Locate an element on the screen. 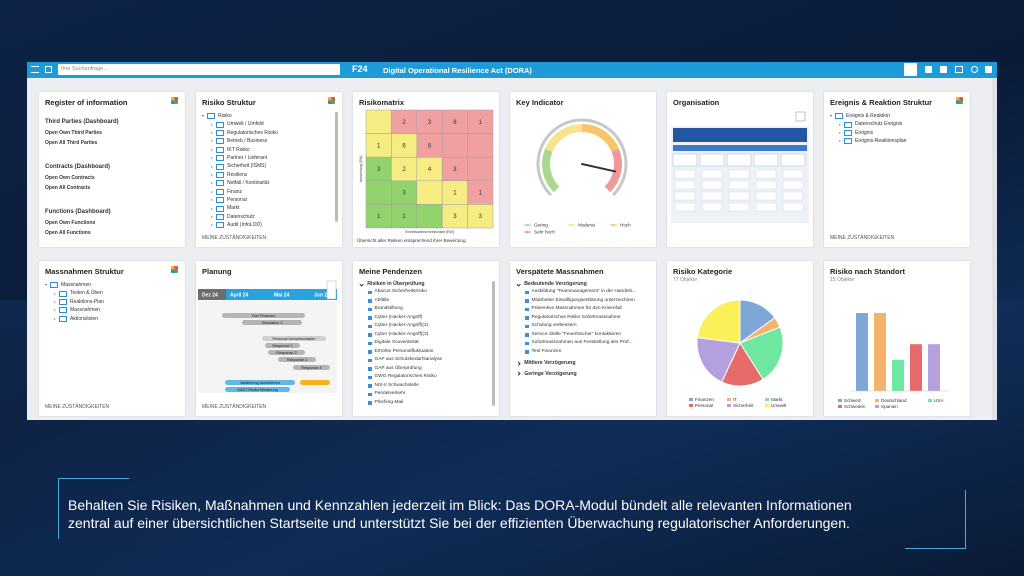  tree-item-label: Datenschutz Ereignis is located at coordinates (879, 124).